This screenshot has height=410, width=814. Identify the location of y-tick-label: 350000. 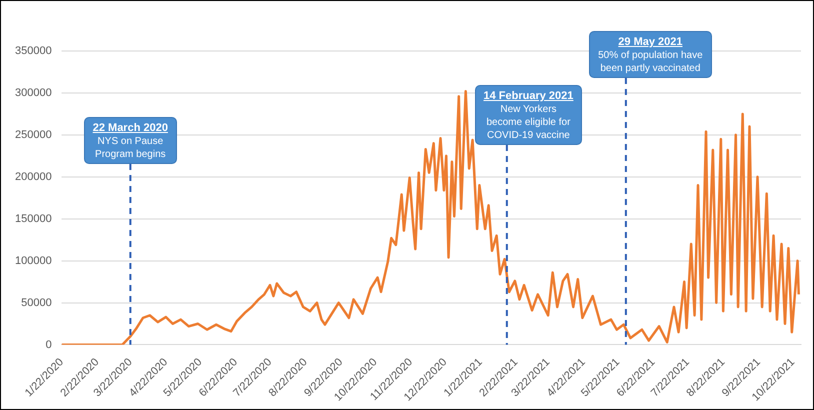
(33, 51).